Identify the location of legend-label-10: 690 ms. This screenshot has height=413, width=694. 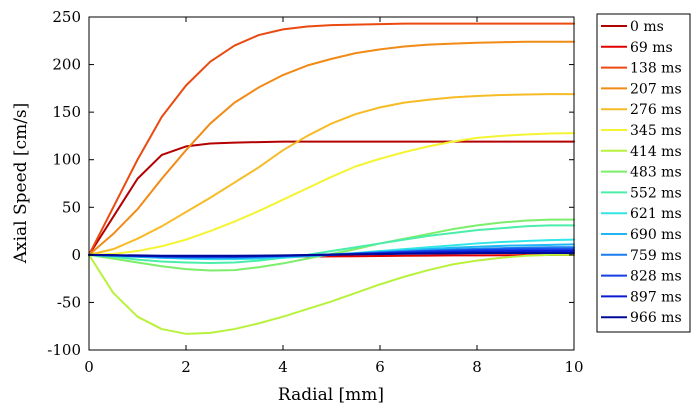
(656, 235).